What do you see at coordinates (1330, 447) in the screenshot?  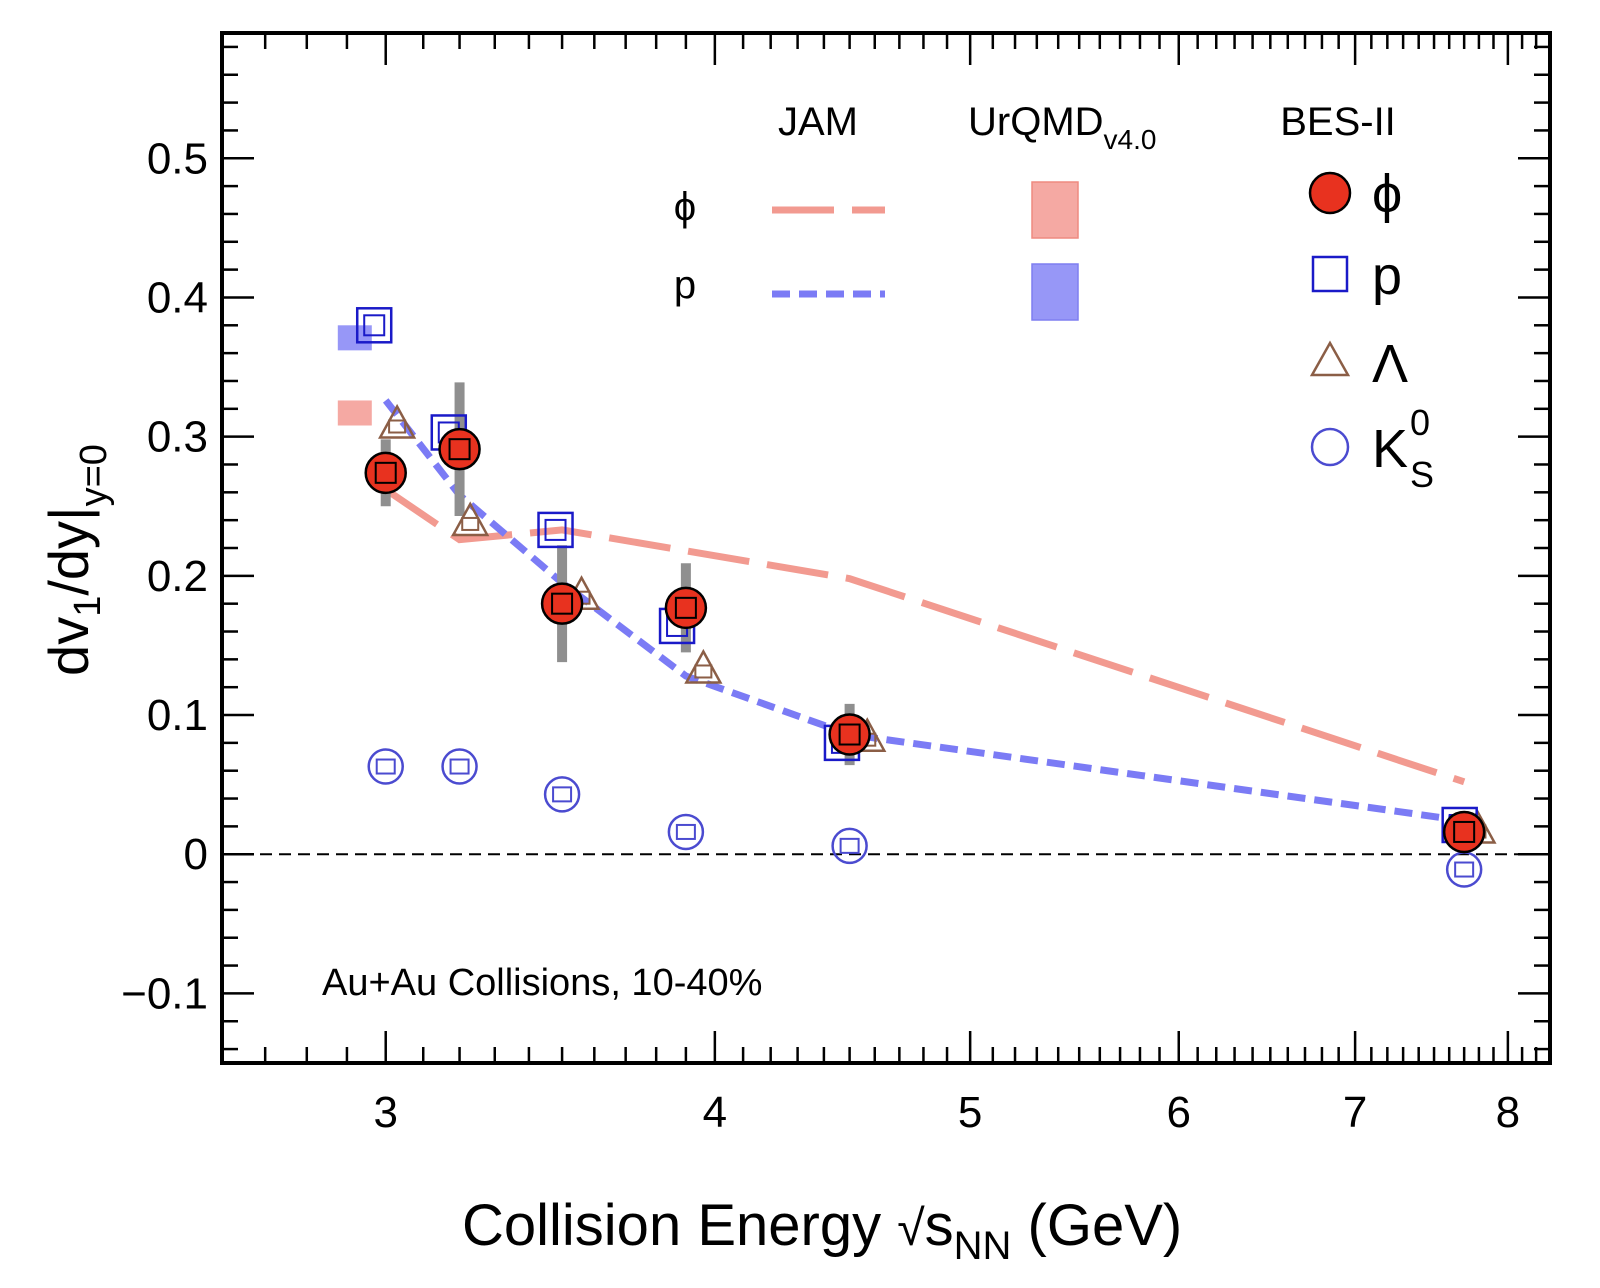 I see `legend-k0s-marker` at bounding box center [1330, 447].